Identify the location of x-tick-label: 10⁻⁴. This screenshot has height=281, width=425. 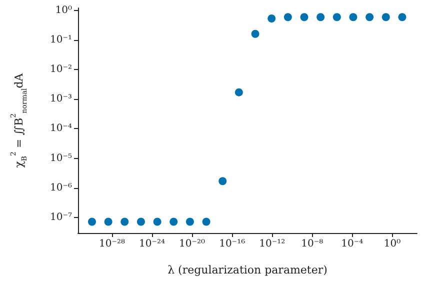
(352, 244).